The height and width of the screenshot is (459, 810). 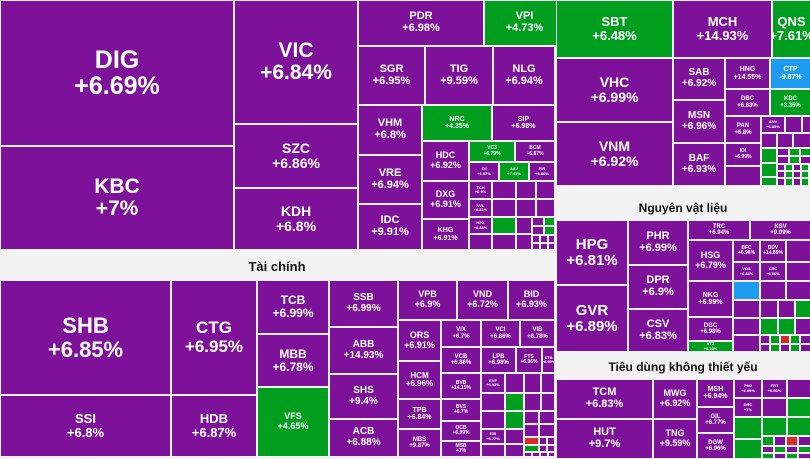 I want to click on treemap-tile-tig: TIG +9.59%, so click(x=459, y=75).